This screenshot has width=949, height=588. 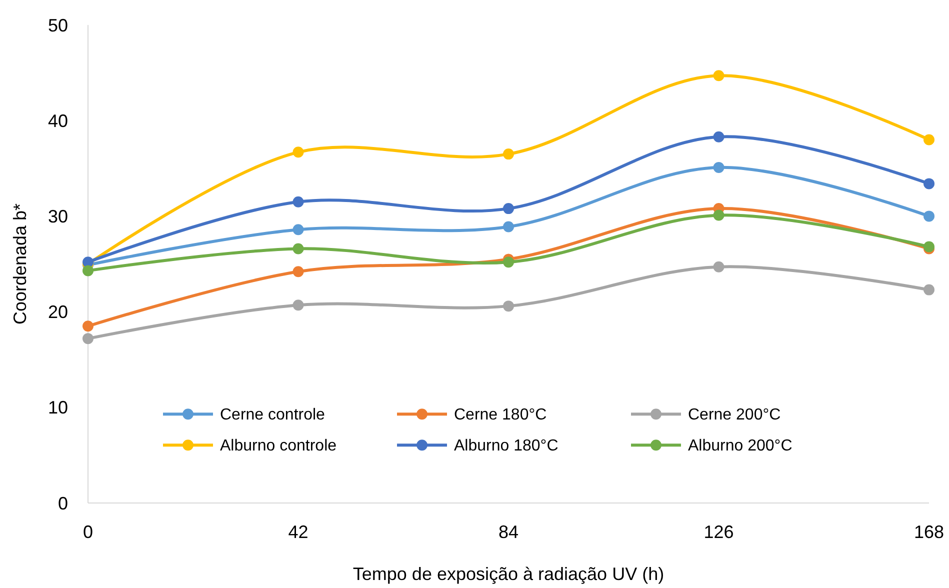 What do you see at coordinates (278, 446) in the screenshot?
I see `legend-label: Alburno controle` at bounding box center [278, 446].